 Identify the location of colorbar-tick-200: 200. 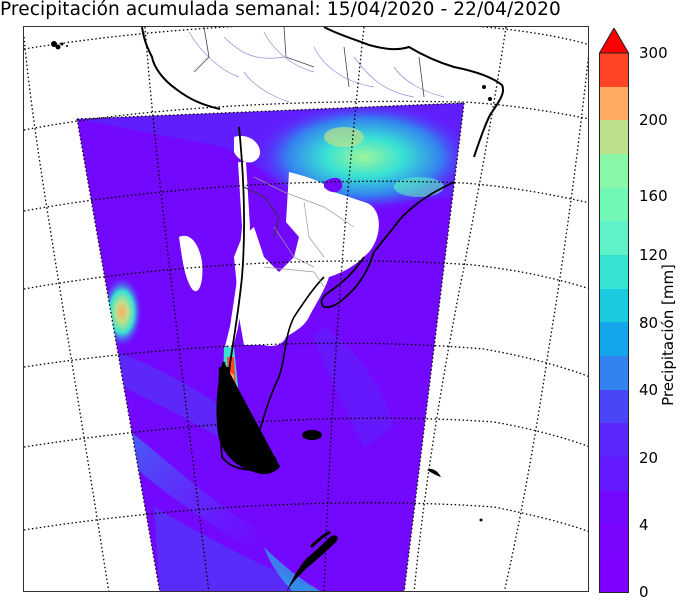
(653, 120).